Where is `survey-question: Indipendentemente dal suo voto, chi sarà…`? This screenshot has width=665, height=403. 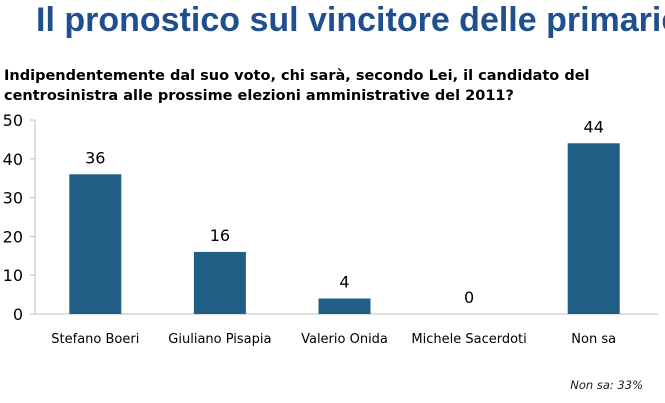 survey-question: Indipendentemente dal suo voto, chi sarà… is located at coordinates (297, 86).